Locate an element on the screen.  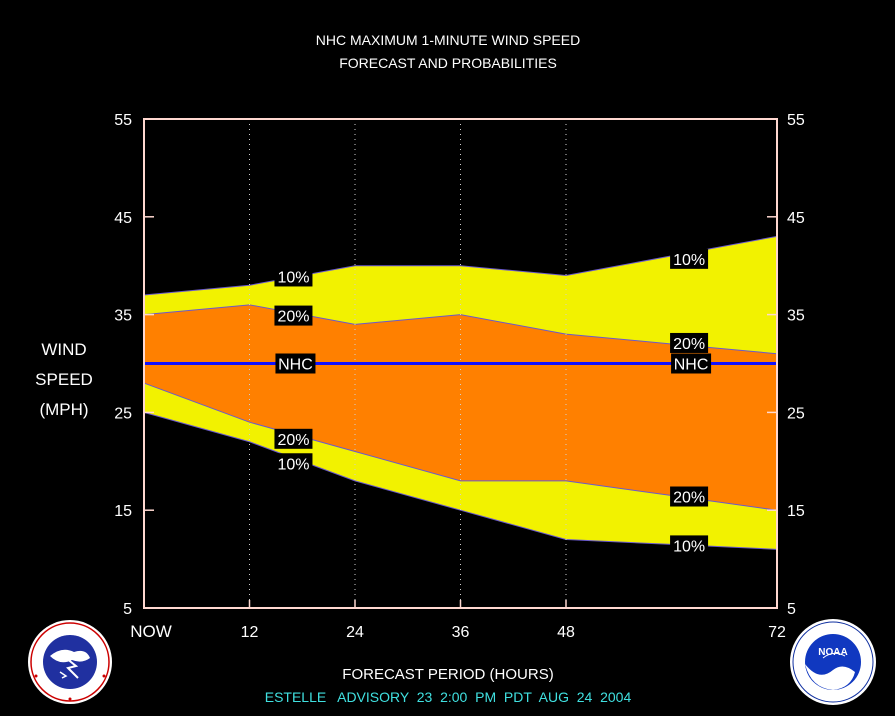
annotation-text-5: 10% is located at coordinates (689, 260).